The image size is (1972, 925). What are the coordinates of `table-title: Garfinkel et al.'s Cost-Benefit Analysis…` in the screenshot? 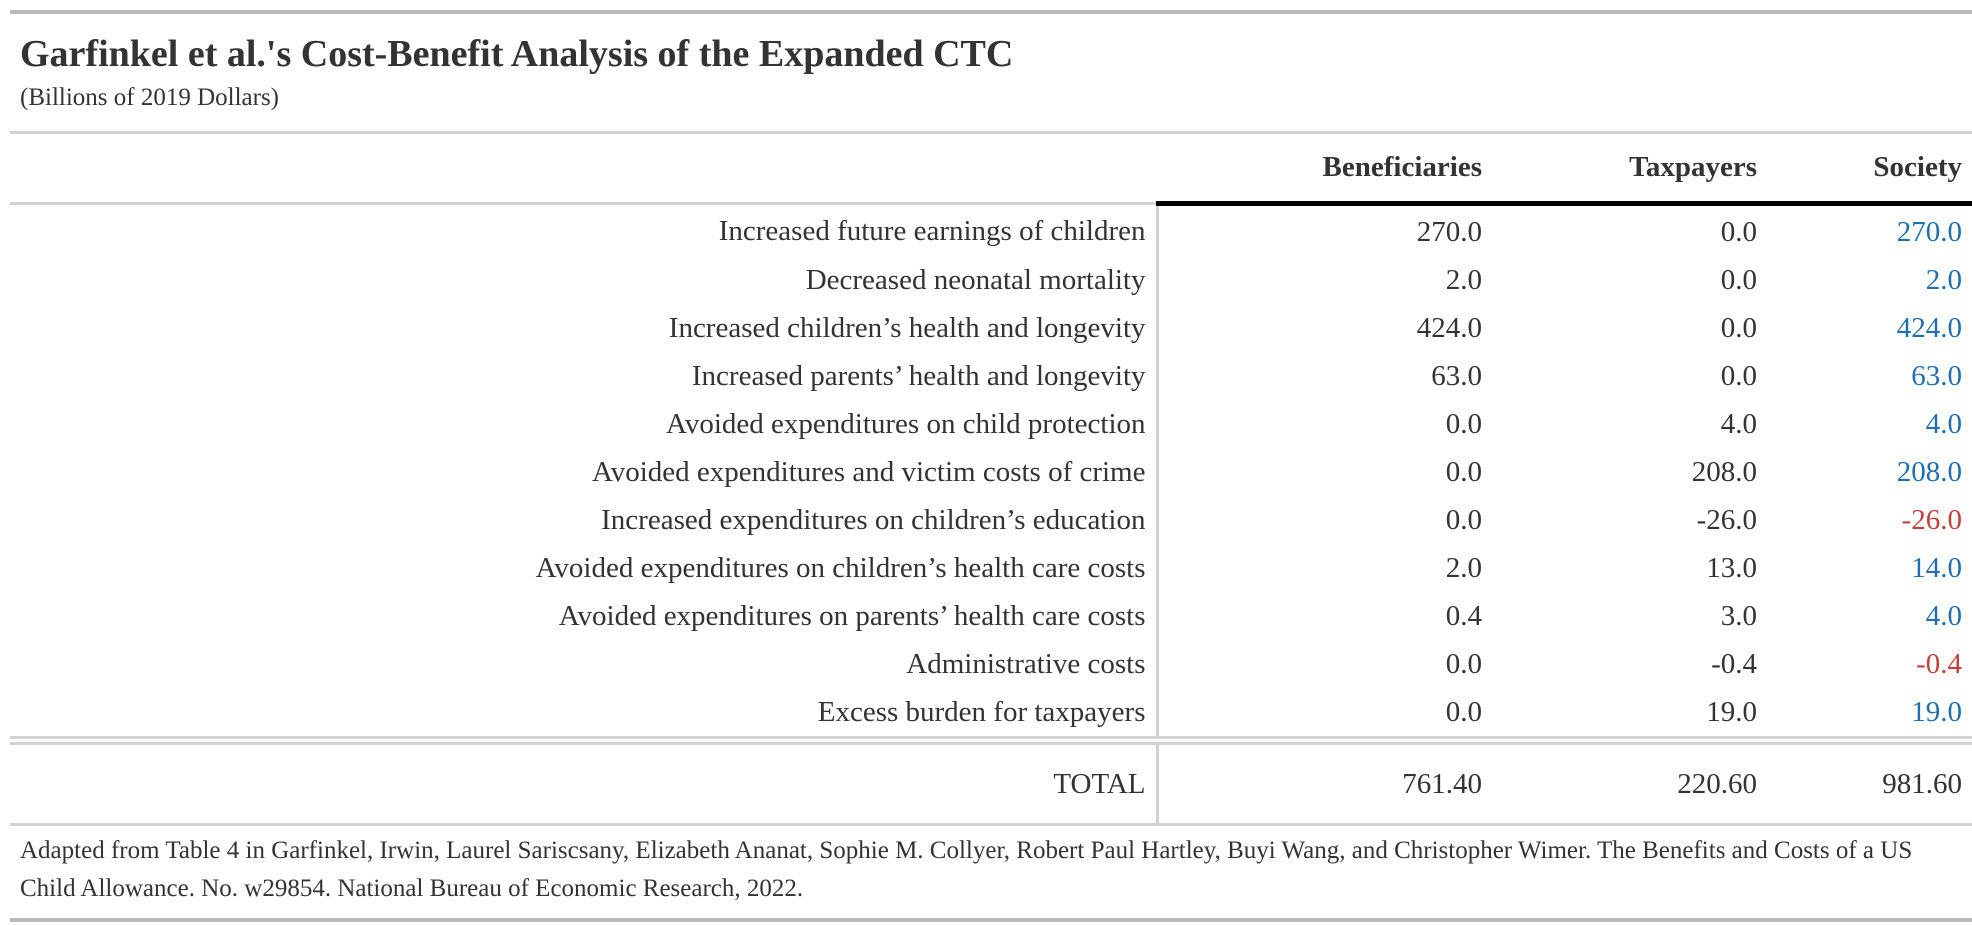 It's located at (517, 54).